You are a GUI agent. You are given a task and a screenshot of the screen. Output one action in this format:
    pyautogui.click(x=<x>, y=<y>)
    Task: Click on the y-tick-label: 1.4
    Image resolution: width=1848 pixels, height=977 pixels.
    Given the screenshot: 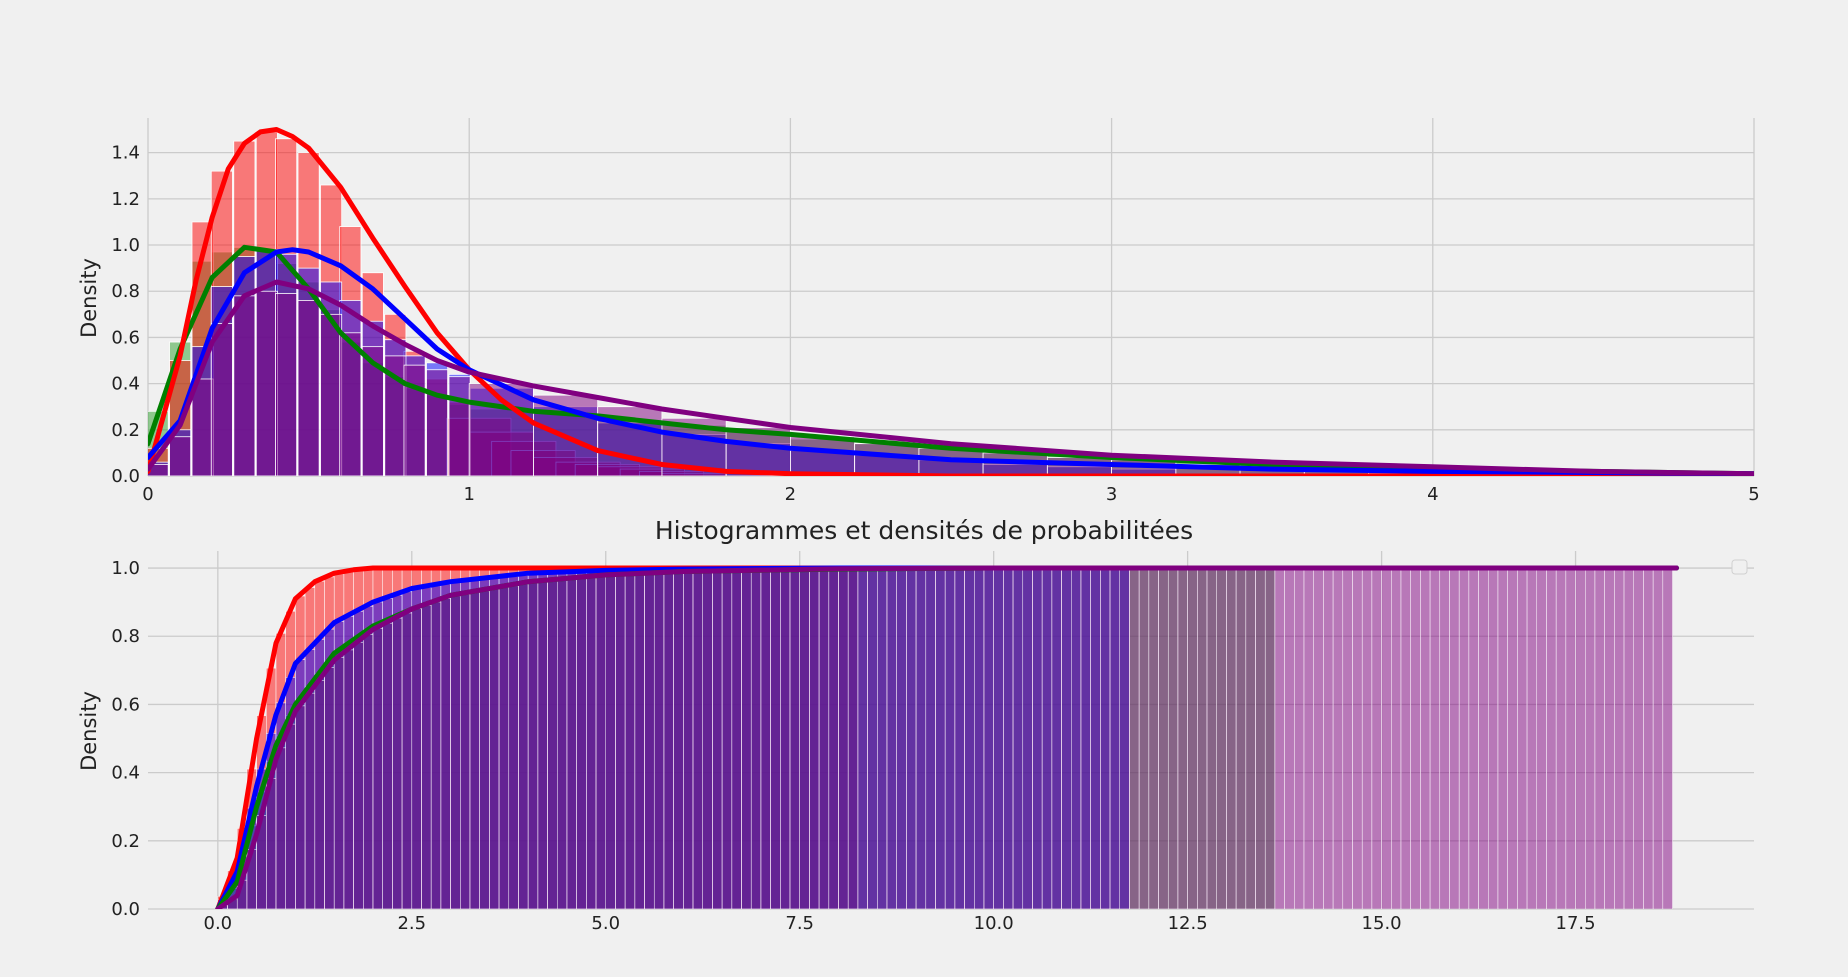 What is the action you would take?
    pyautogui.click(x=125, y=153)
    